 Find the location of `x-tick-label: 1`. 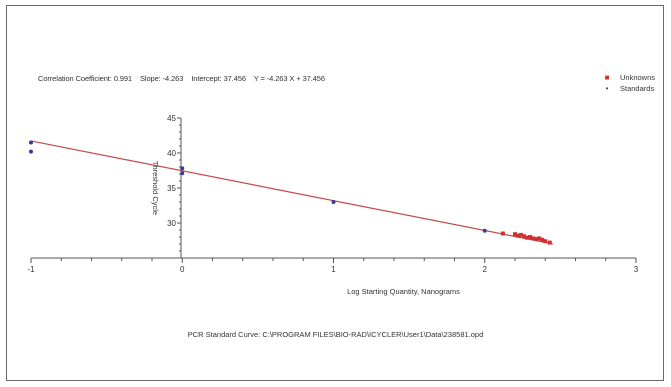

x-tick-label: 1 is located at coordinates (333, 269).